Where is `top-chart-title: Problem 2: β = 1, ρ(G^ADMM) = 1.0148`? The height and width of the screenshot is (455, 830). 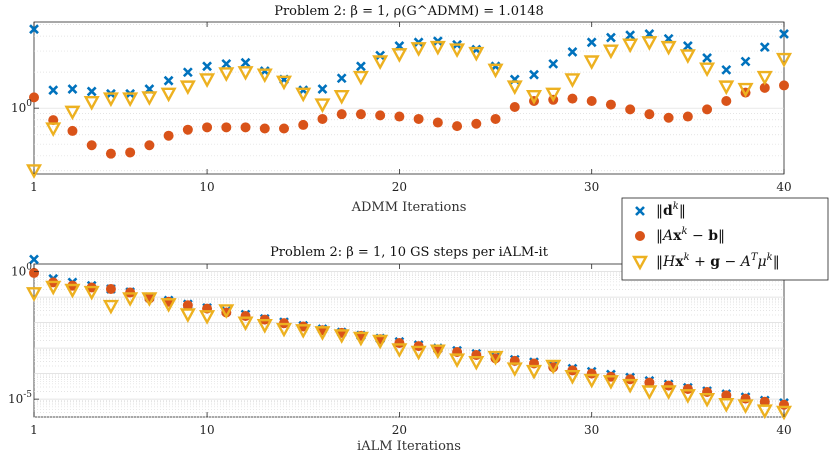 top-chart-title: Problem 2: β = 1, ρ(G^ADMM) = 1.0148 is located at coordinates (409, 11).